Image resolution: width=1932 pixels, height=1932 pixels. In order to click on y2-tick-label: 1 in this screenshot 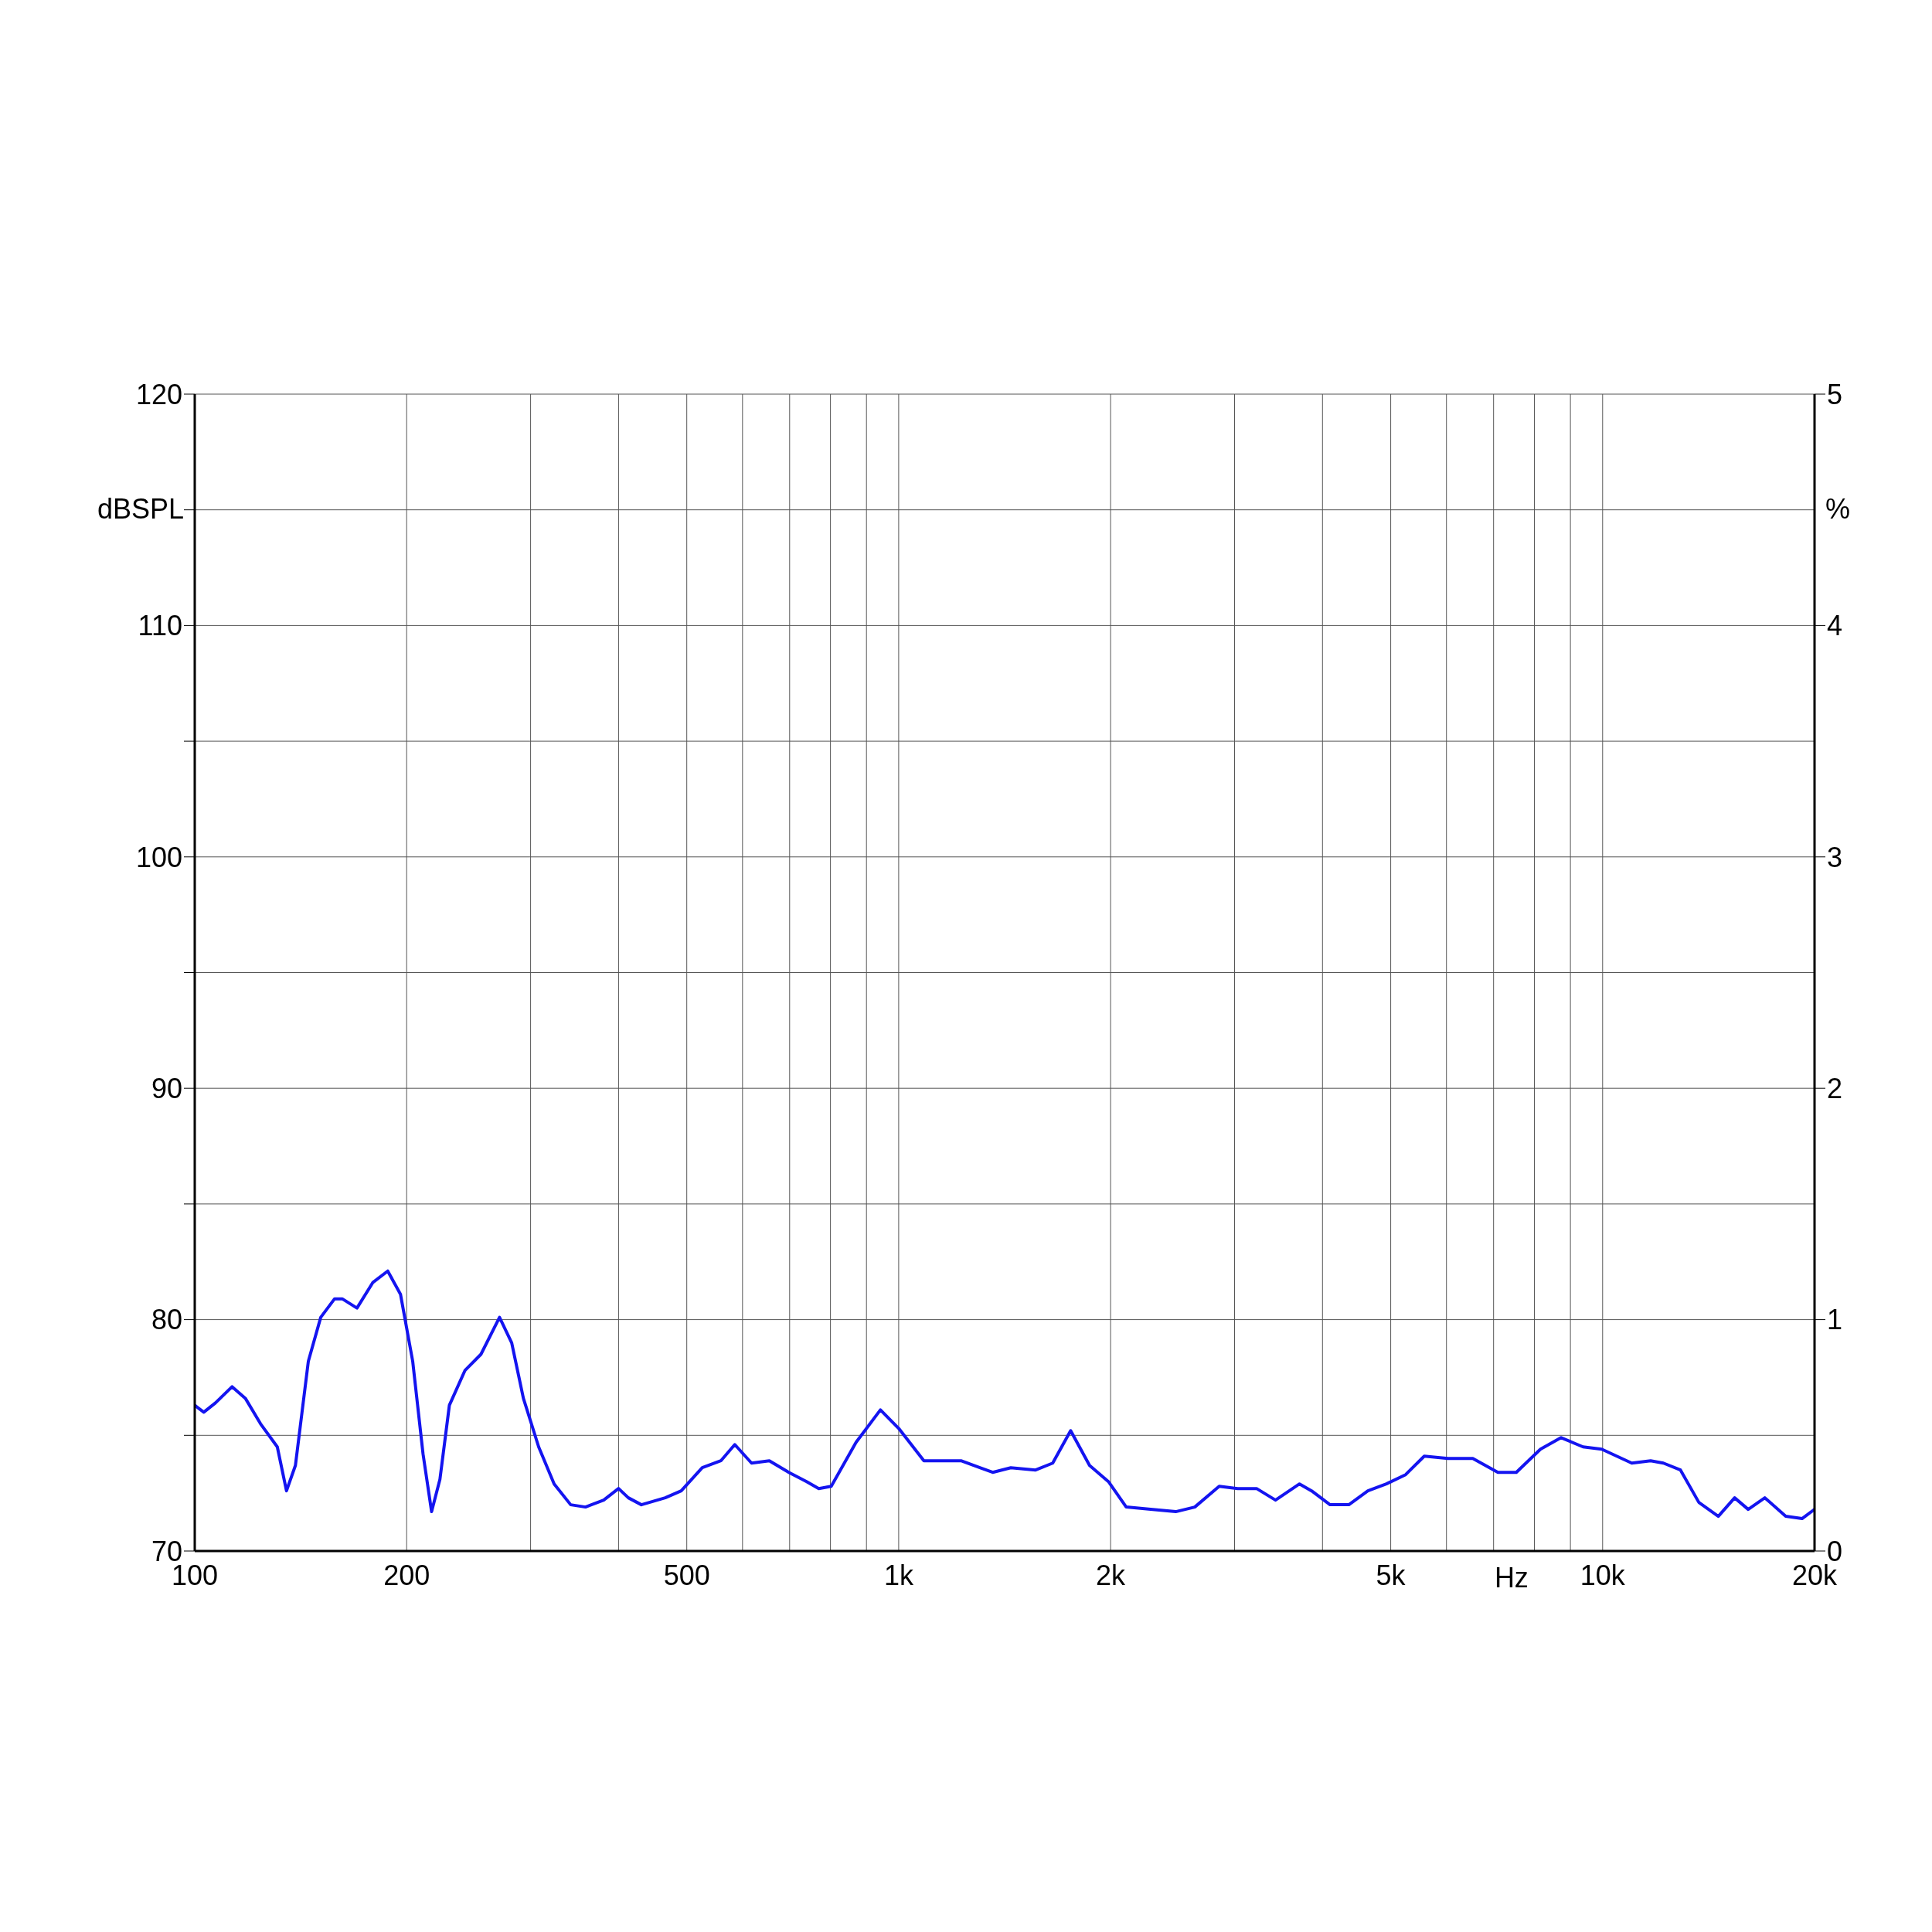, I will do `click(1835, 1320)`.